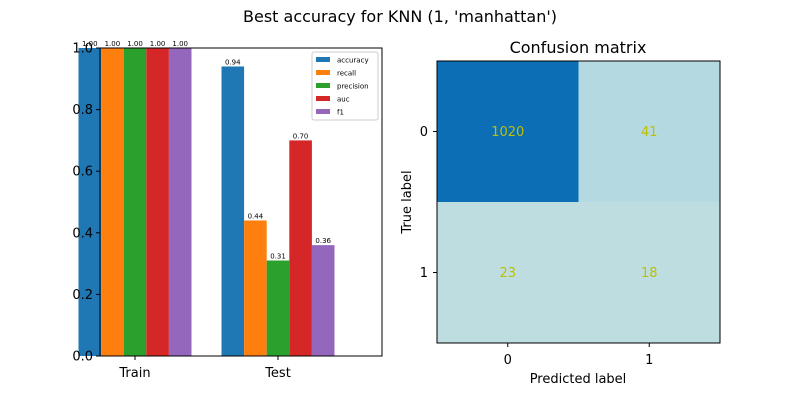 The image size is (800, 400). What do you see at coordinates (353, 61) in the screenshot?
I see `legend-label-accuracy: accuracy` at bounding box center [353, 61].